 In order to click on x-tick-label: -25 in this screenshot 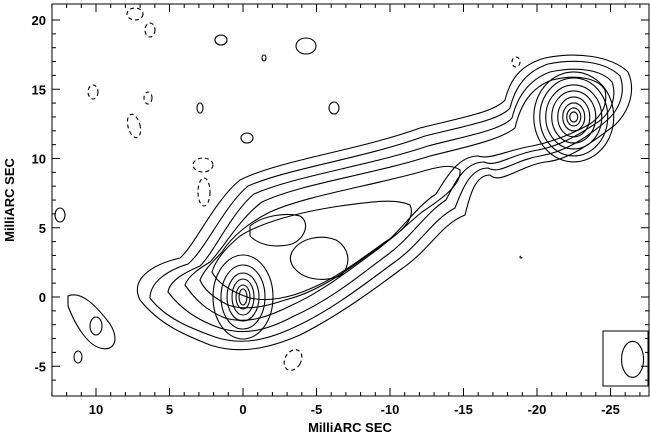, I will do `click(610, 409)`.